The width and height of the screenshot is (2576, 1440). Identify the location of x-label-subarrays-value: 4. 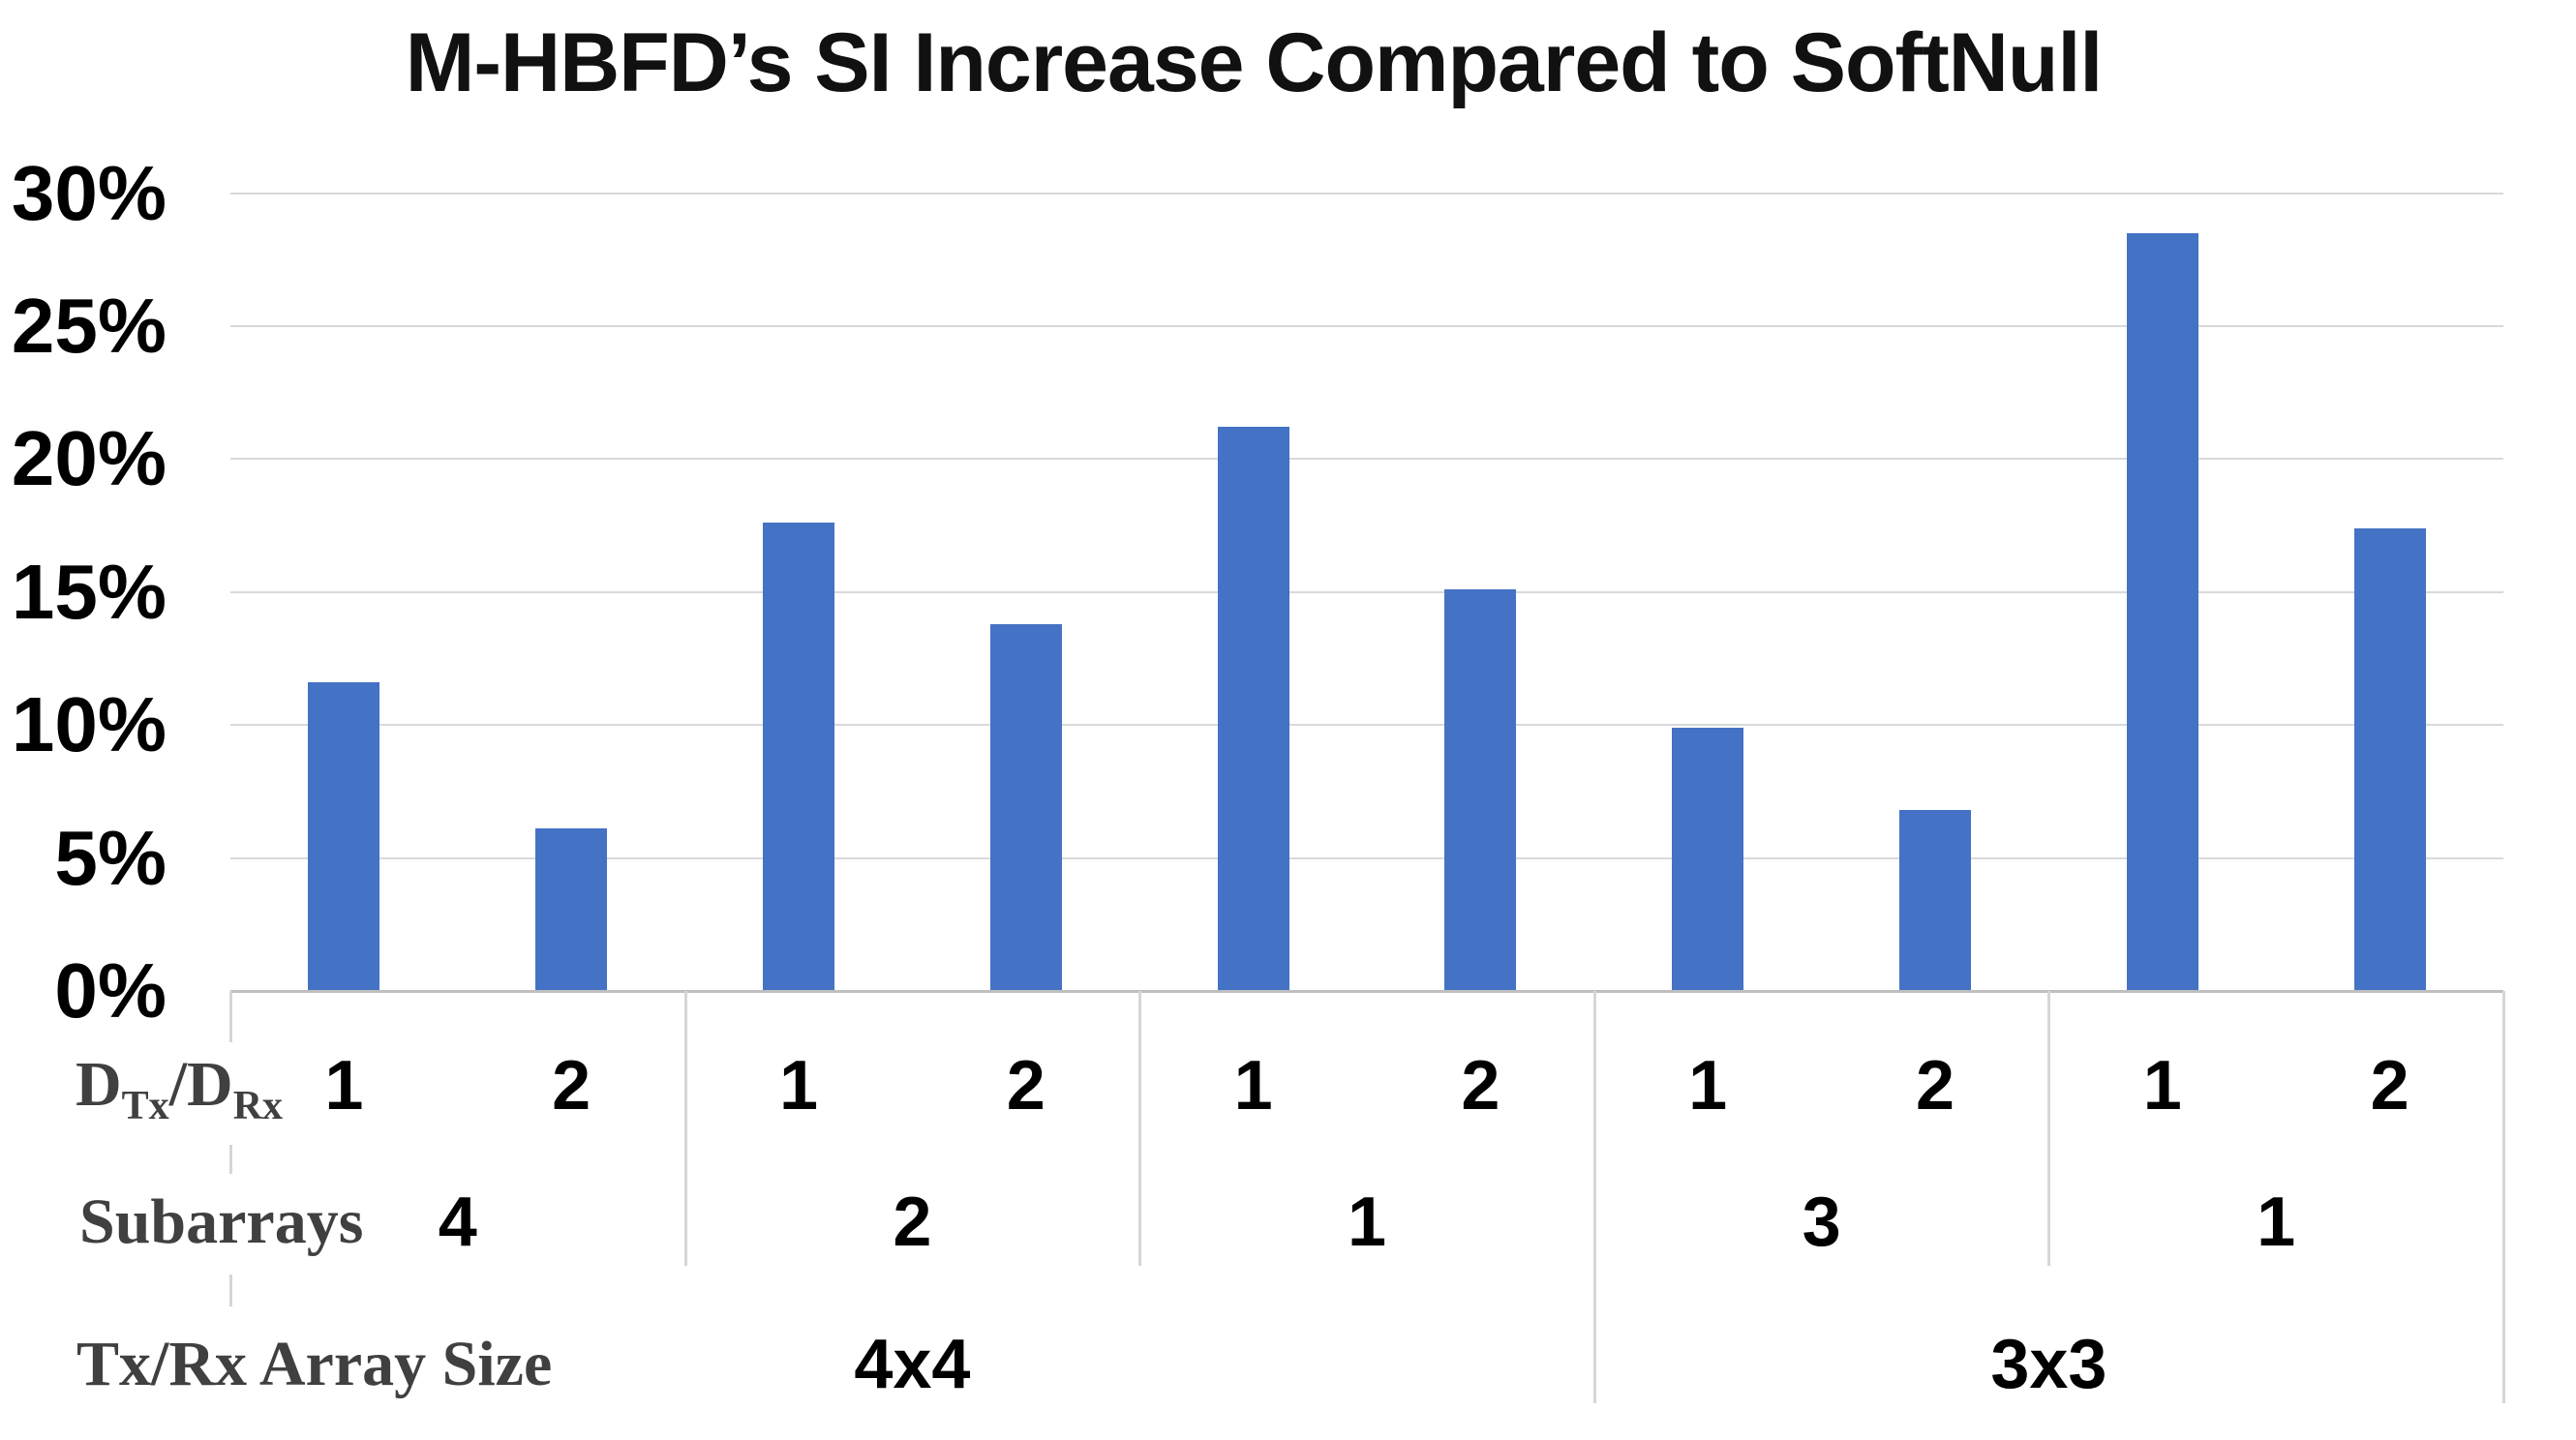
(457, 1223).